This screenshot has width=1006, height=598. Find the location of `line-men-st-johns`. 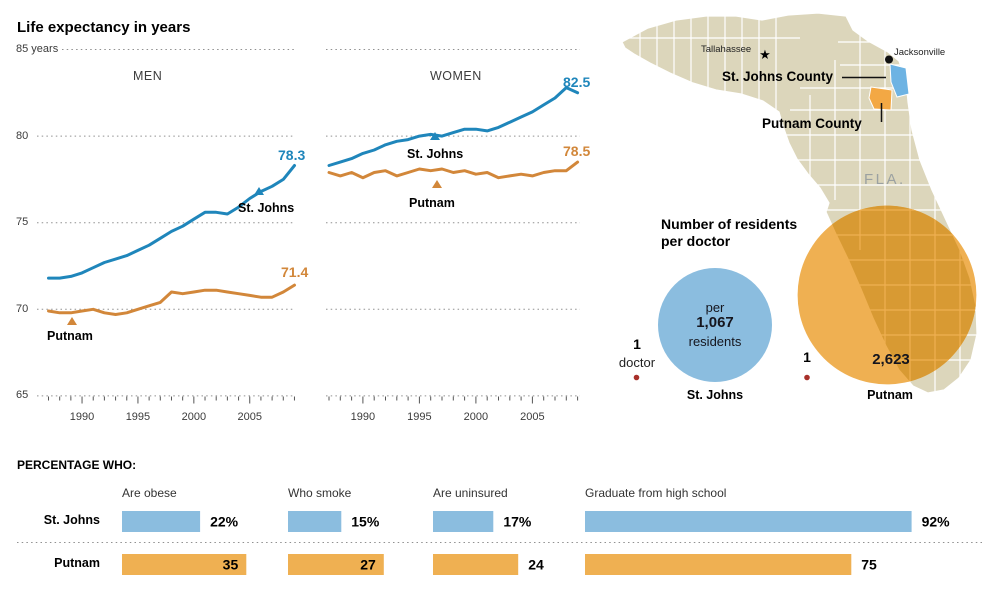

line-men-st-johns is located at coordinates (171, 222).